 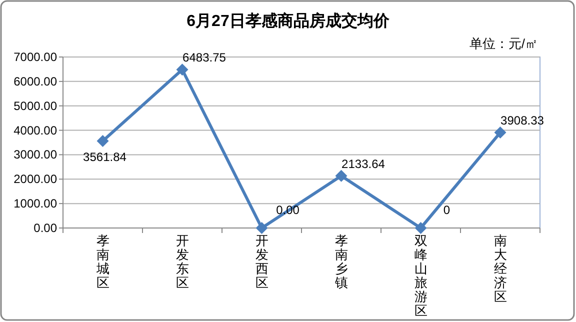 I want to click on data-label: 0, so click(x=446, y=210).